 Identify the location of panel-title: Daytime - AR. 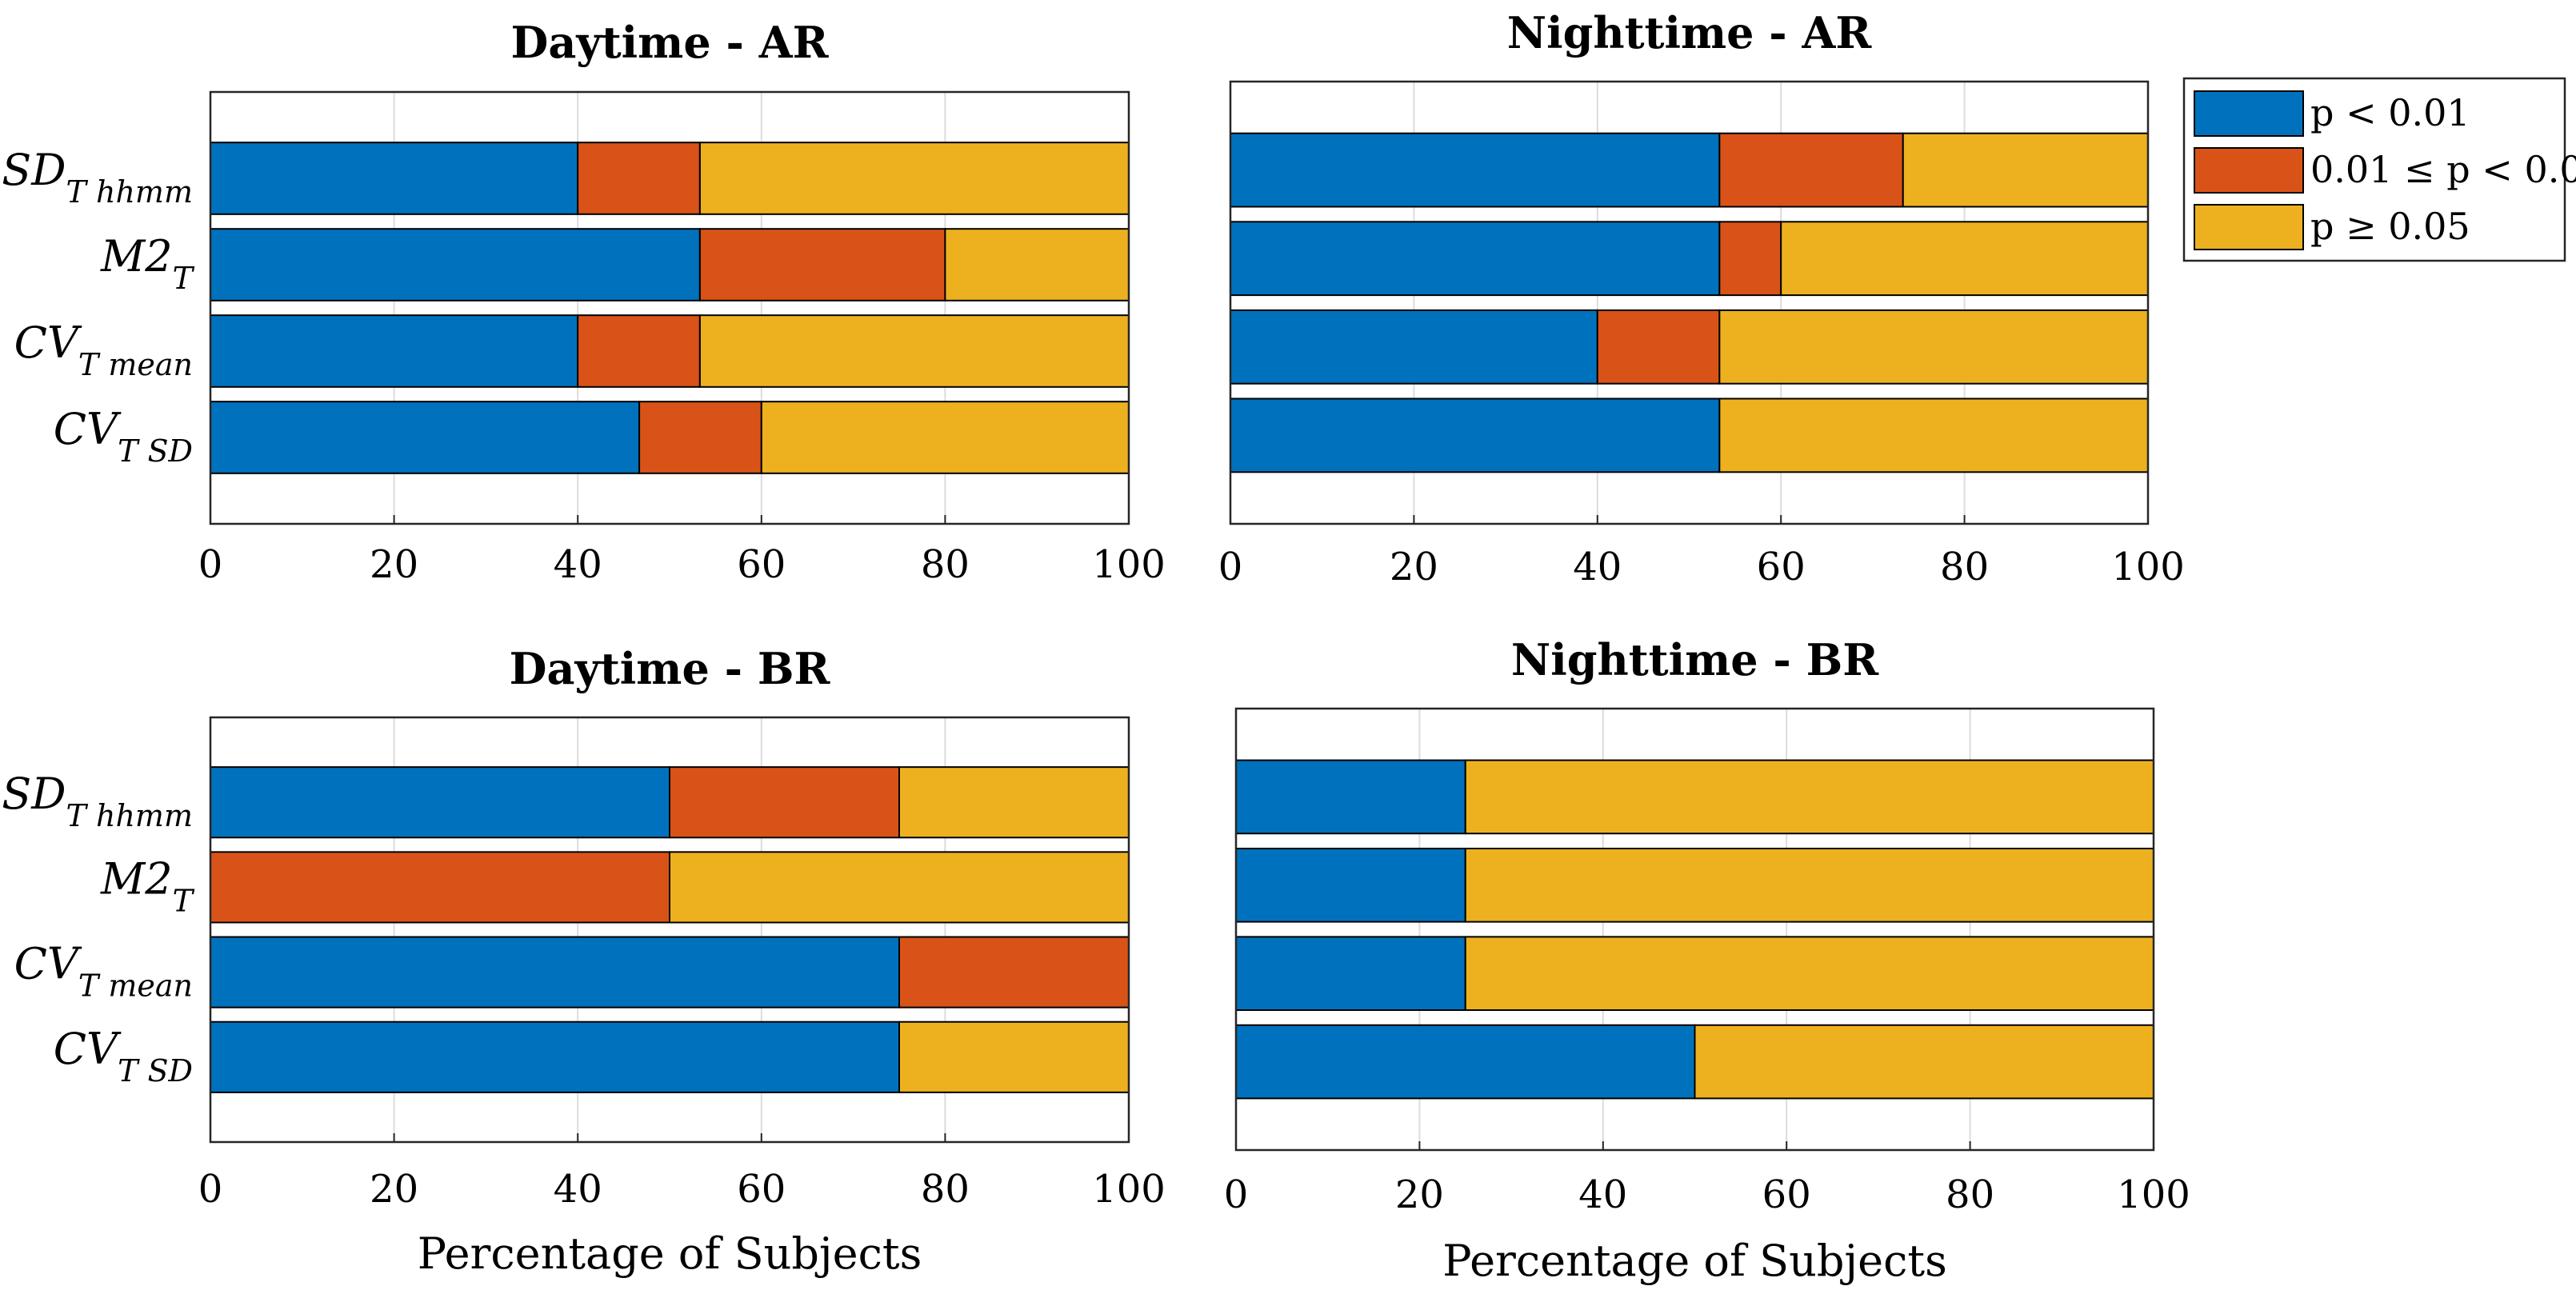
(670, 42).